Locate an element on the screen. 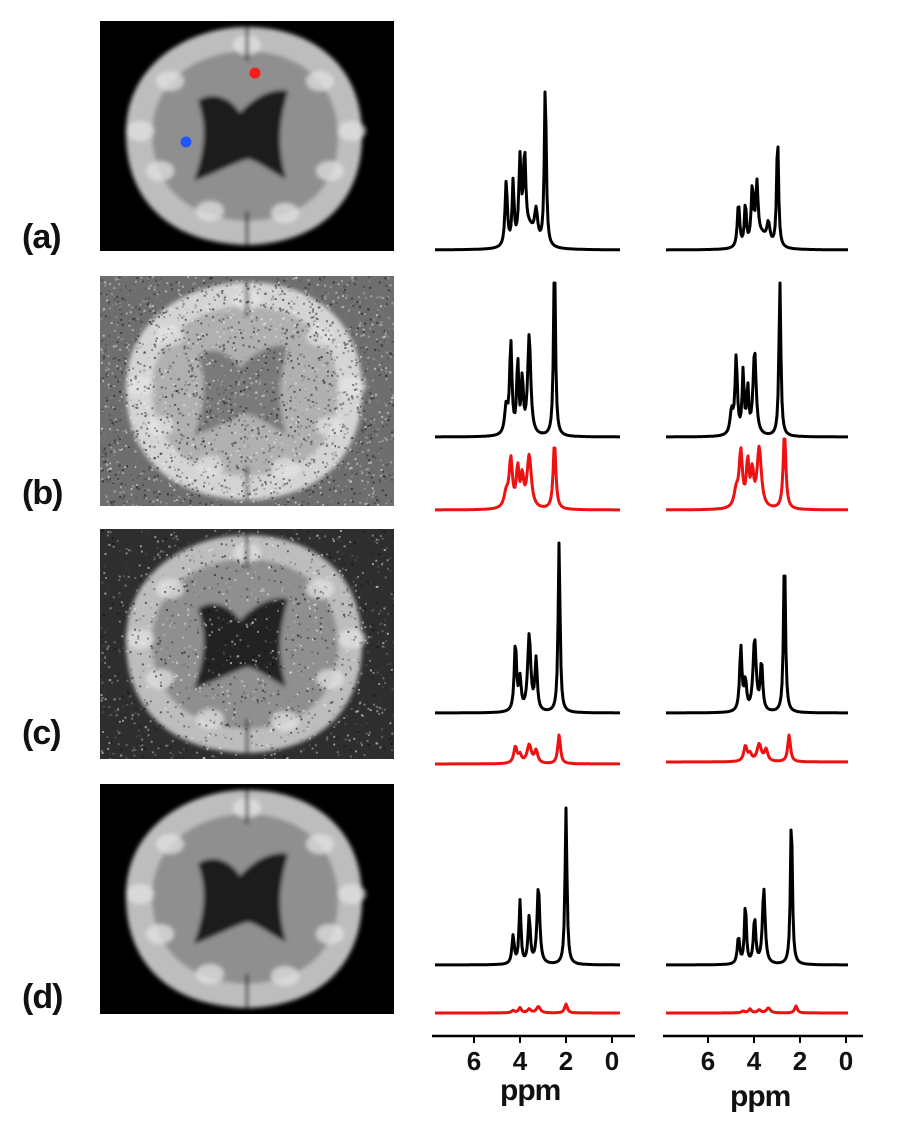 Image resolution: width=912 pixels, height=1133 pixels. x-tick-label-1-2: 2 is located at coordinates (800, 1061).